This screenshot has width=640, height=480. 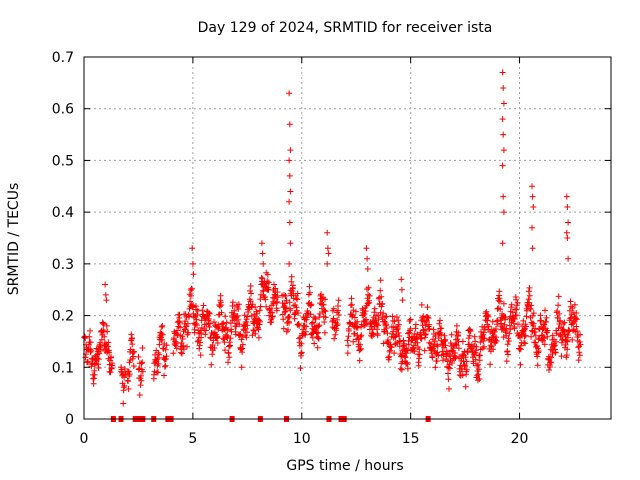 I want to click on x-tick-labels: 0 5 10 15 20, so click(x=304, y=439).